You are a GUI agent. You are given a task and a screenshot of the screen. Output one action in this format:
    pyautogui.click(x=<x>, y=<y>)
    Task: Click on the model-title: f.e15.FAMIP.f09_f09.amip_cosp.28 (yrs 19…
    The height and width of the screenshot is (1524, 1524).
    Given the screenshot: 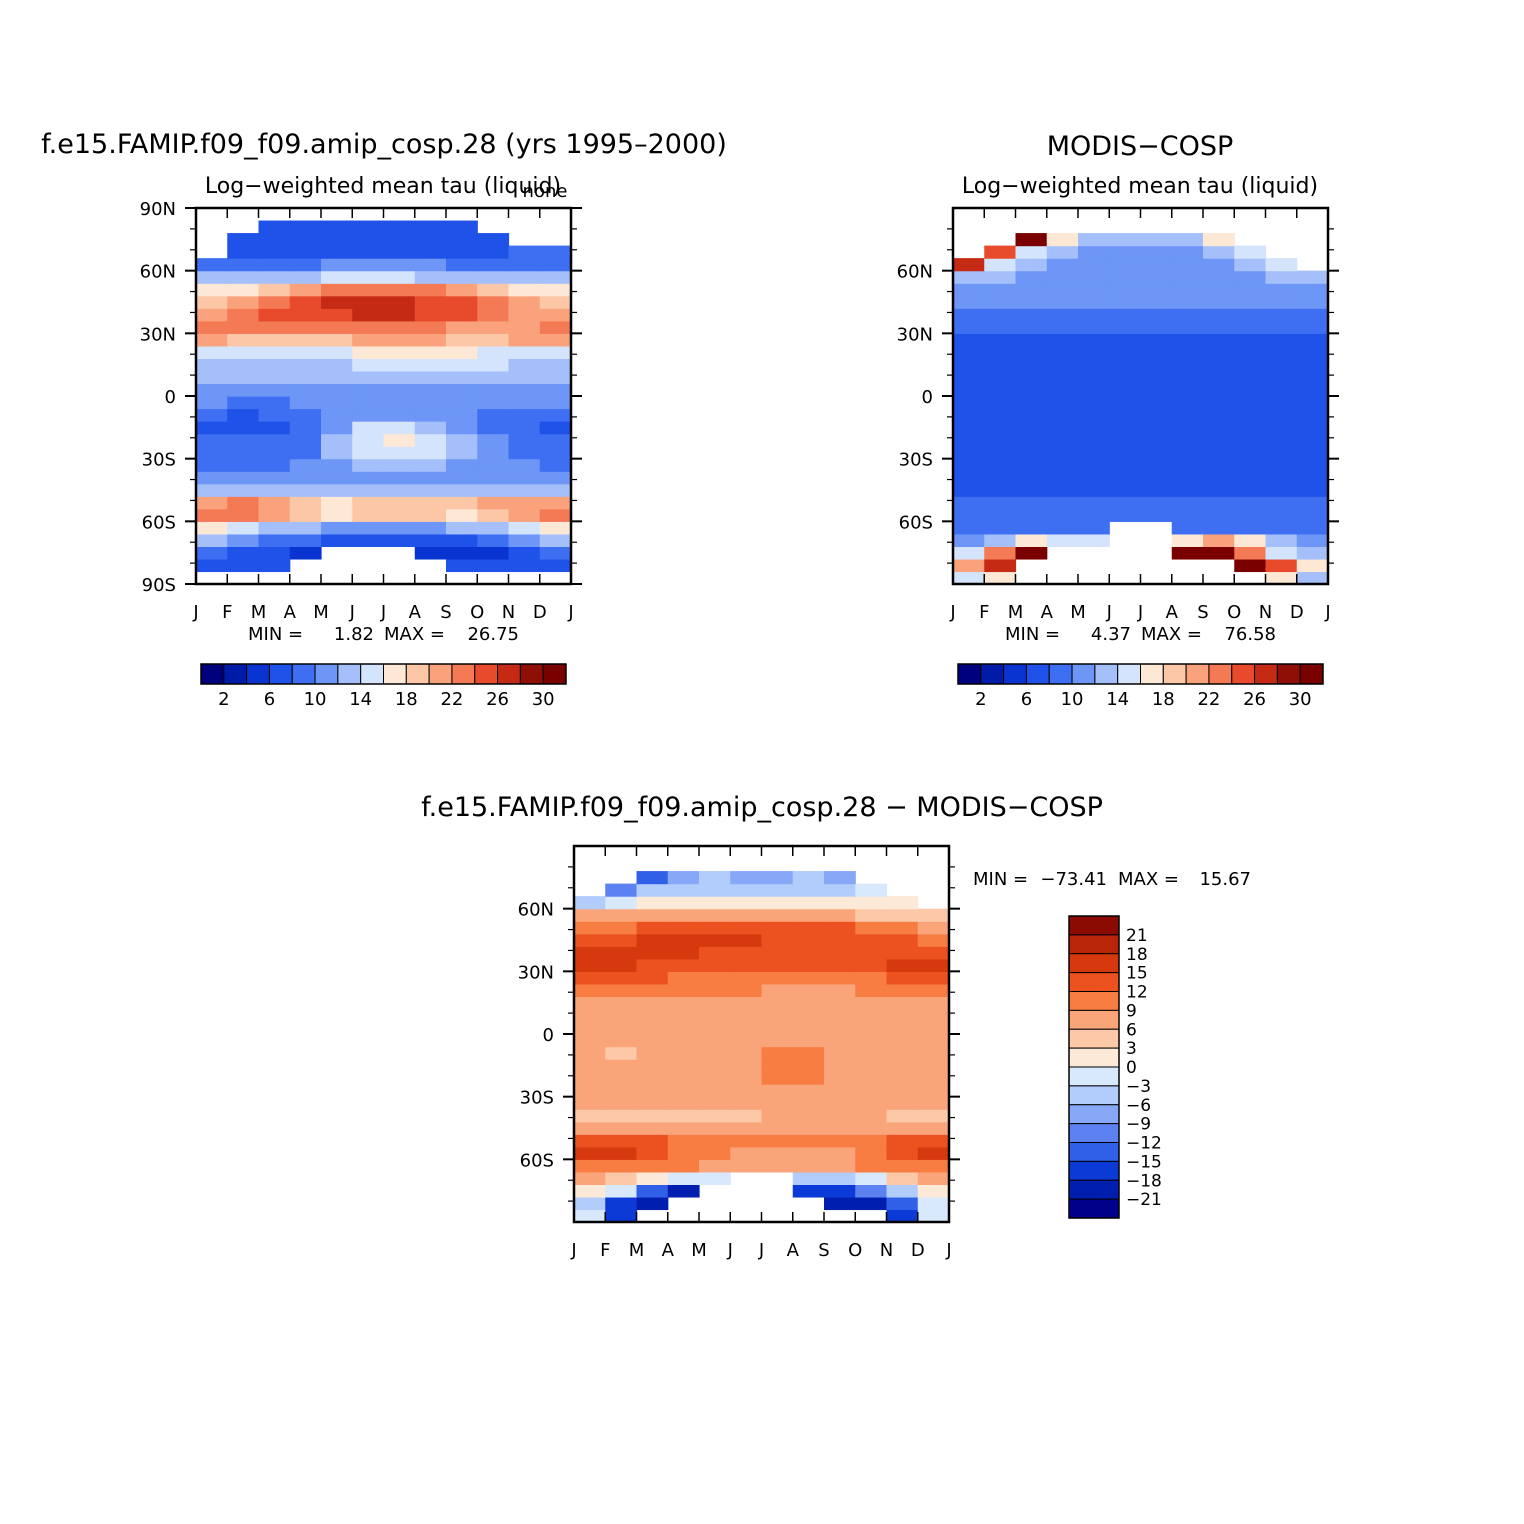 What is the action you would take?
    pyautogui.click(x=384, y=144)
    